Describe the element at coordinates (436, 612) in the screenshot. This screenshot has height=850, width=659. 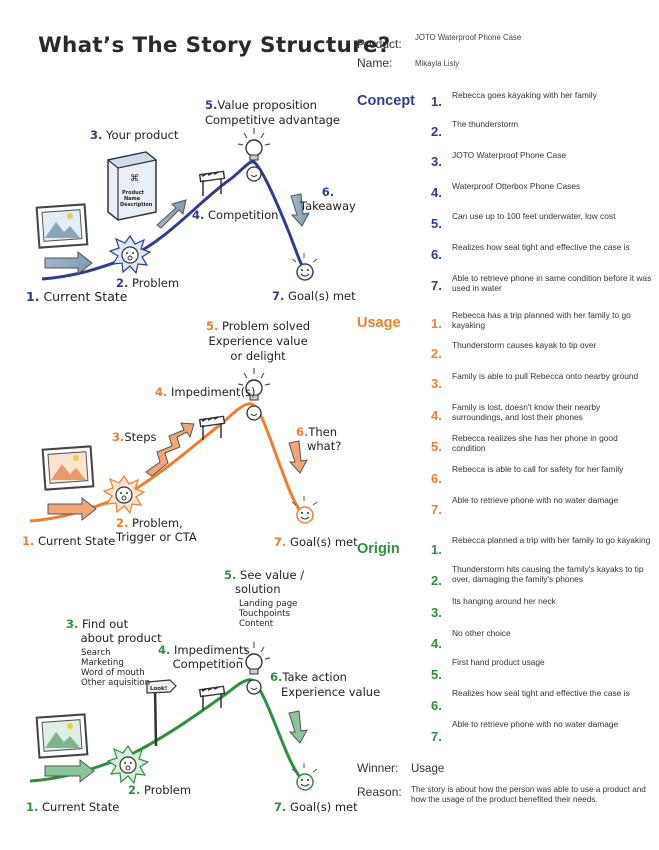
I see `origin-num-3: 3.` at that location.